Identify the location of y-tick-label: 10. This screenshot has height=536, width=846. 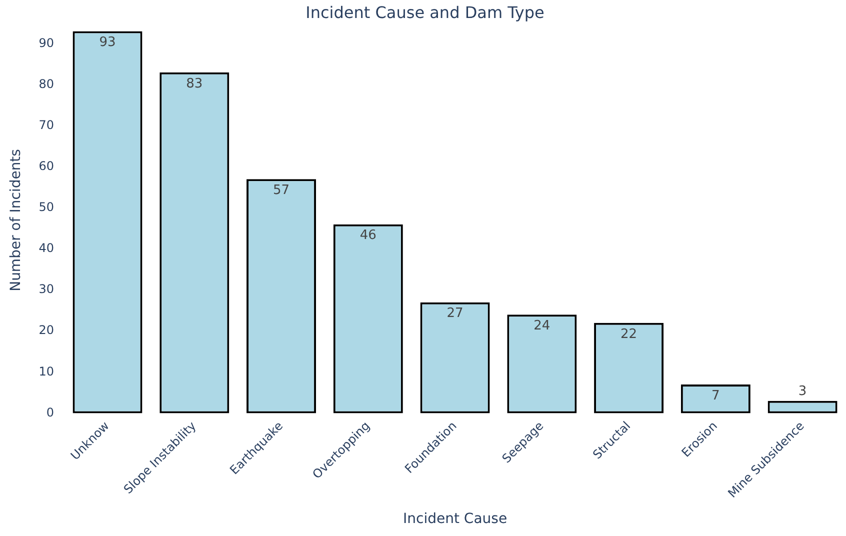
(46, 371).